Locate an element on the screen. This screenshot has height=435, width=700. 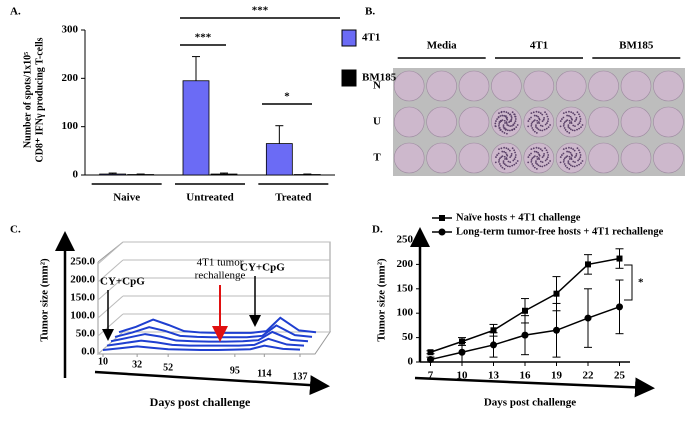
y-axis-label: Number of spots/1x10⁵ is located at coordinates (27, 100).